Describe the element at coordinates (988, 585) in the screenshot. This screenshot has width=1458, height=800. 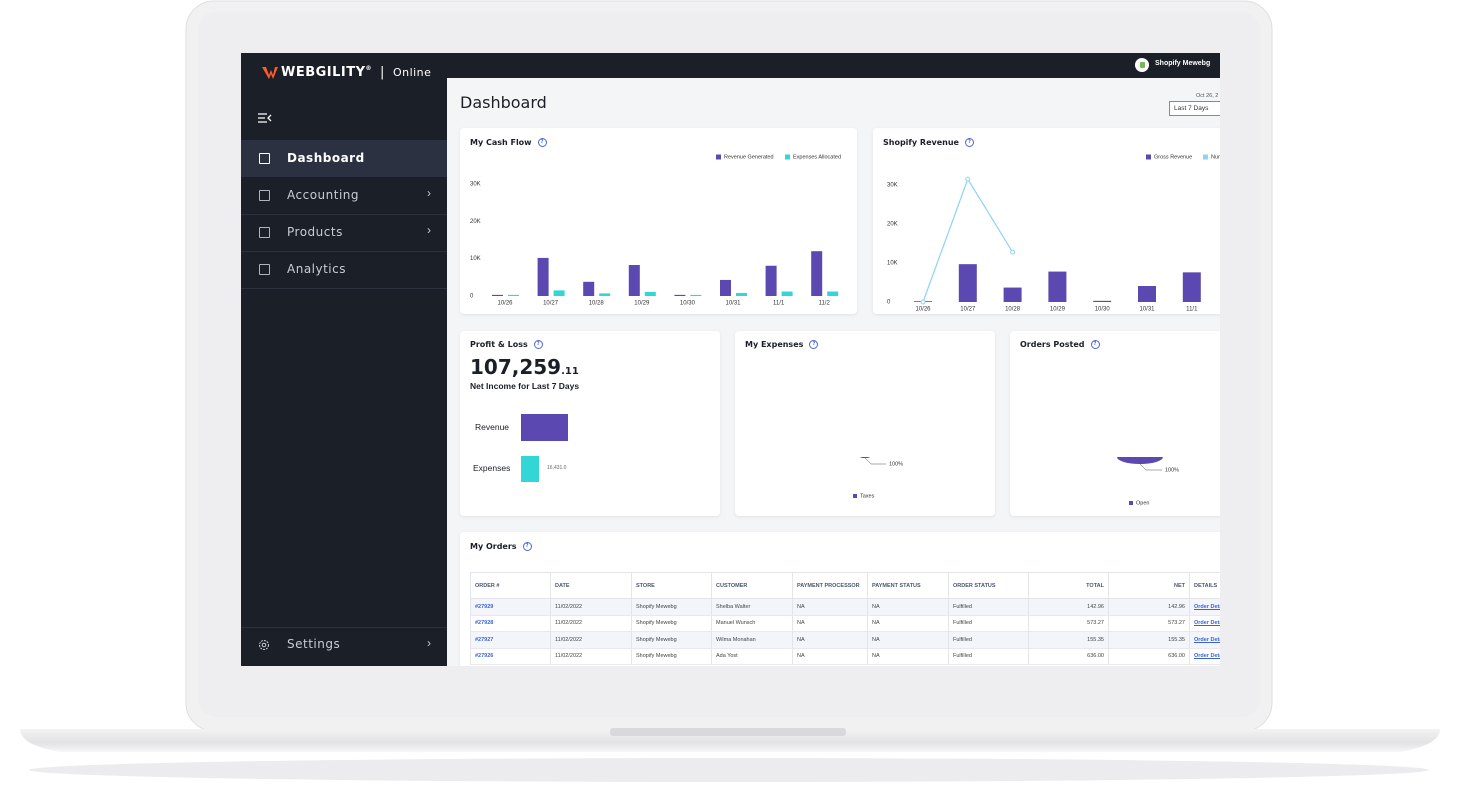
I see `column-header: ORDER STATUS` at that location.